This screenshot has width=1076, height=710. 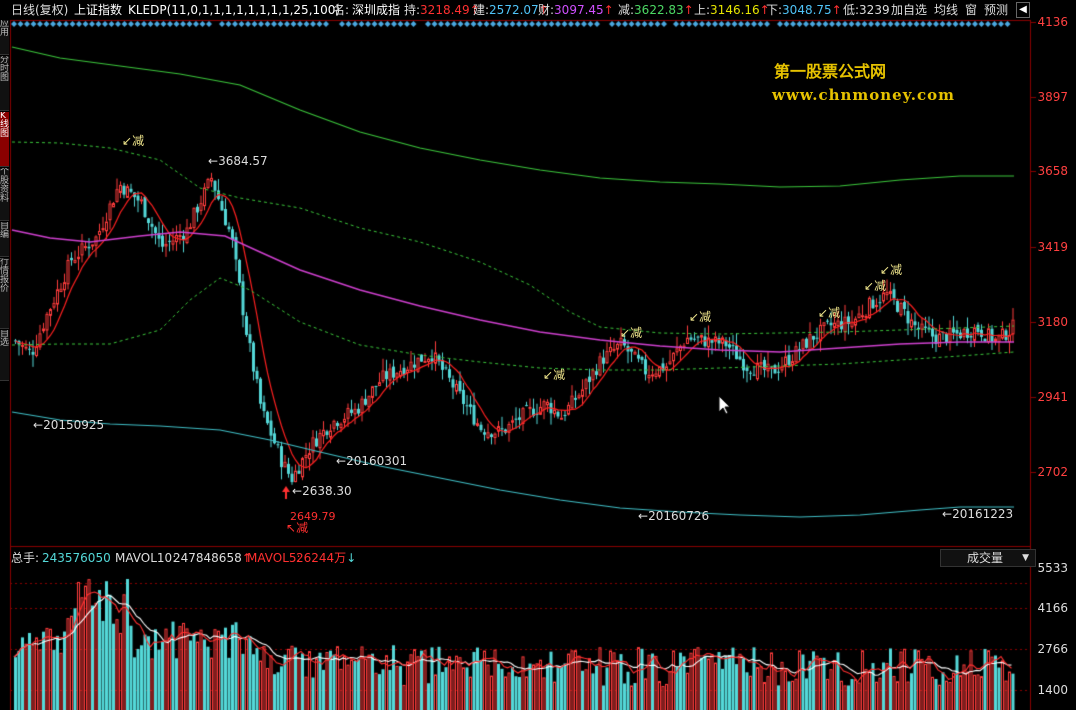 I want to click on volume-axis-label: 5533, so click(x=1052, y=568).